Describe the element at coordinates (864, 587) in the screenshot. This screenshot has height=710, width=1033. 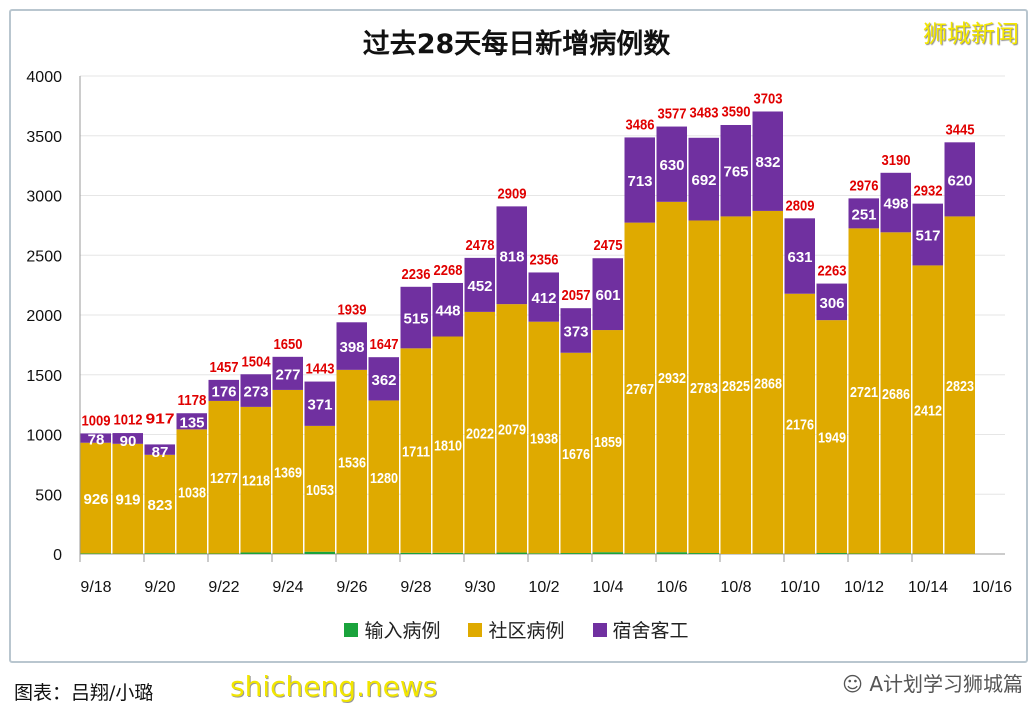
I see `x-tick-label: 10/12` at that location.